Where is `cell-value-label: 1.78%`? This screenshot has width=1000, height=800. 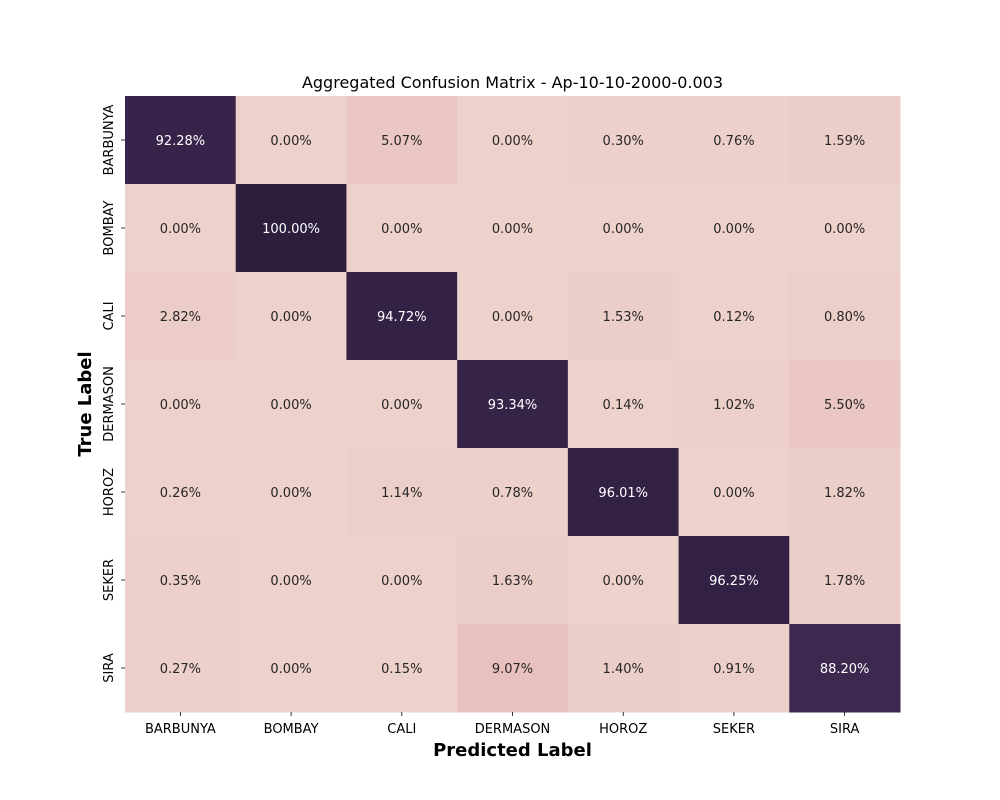 cell-value-label: 1.78% is located at coordinates (844, 581).